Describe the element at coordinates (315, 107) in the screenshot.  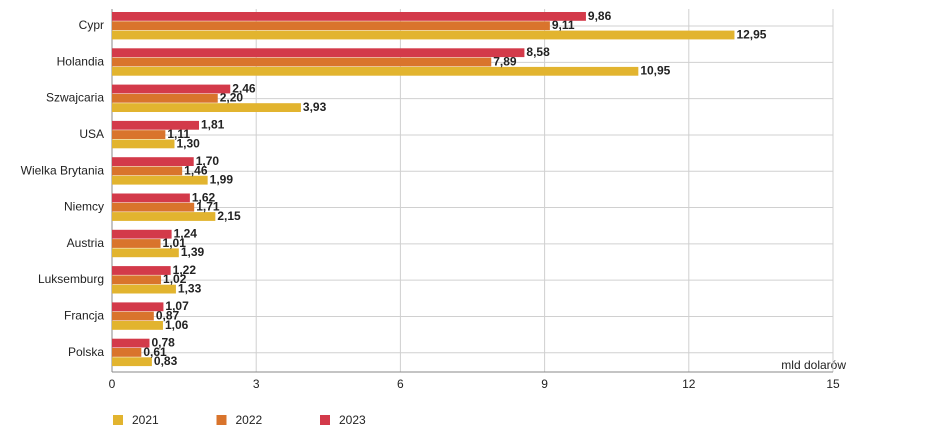
I see `value-label: 3,93` at that location.